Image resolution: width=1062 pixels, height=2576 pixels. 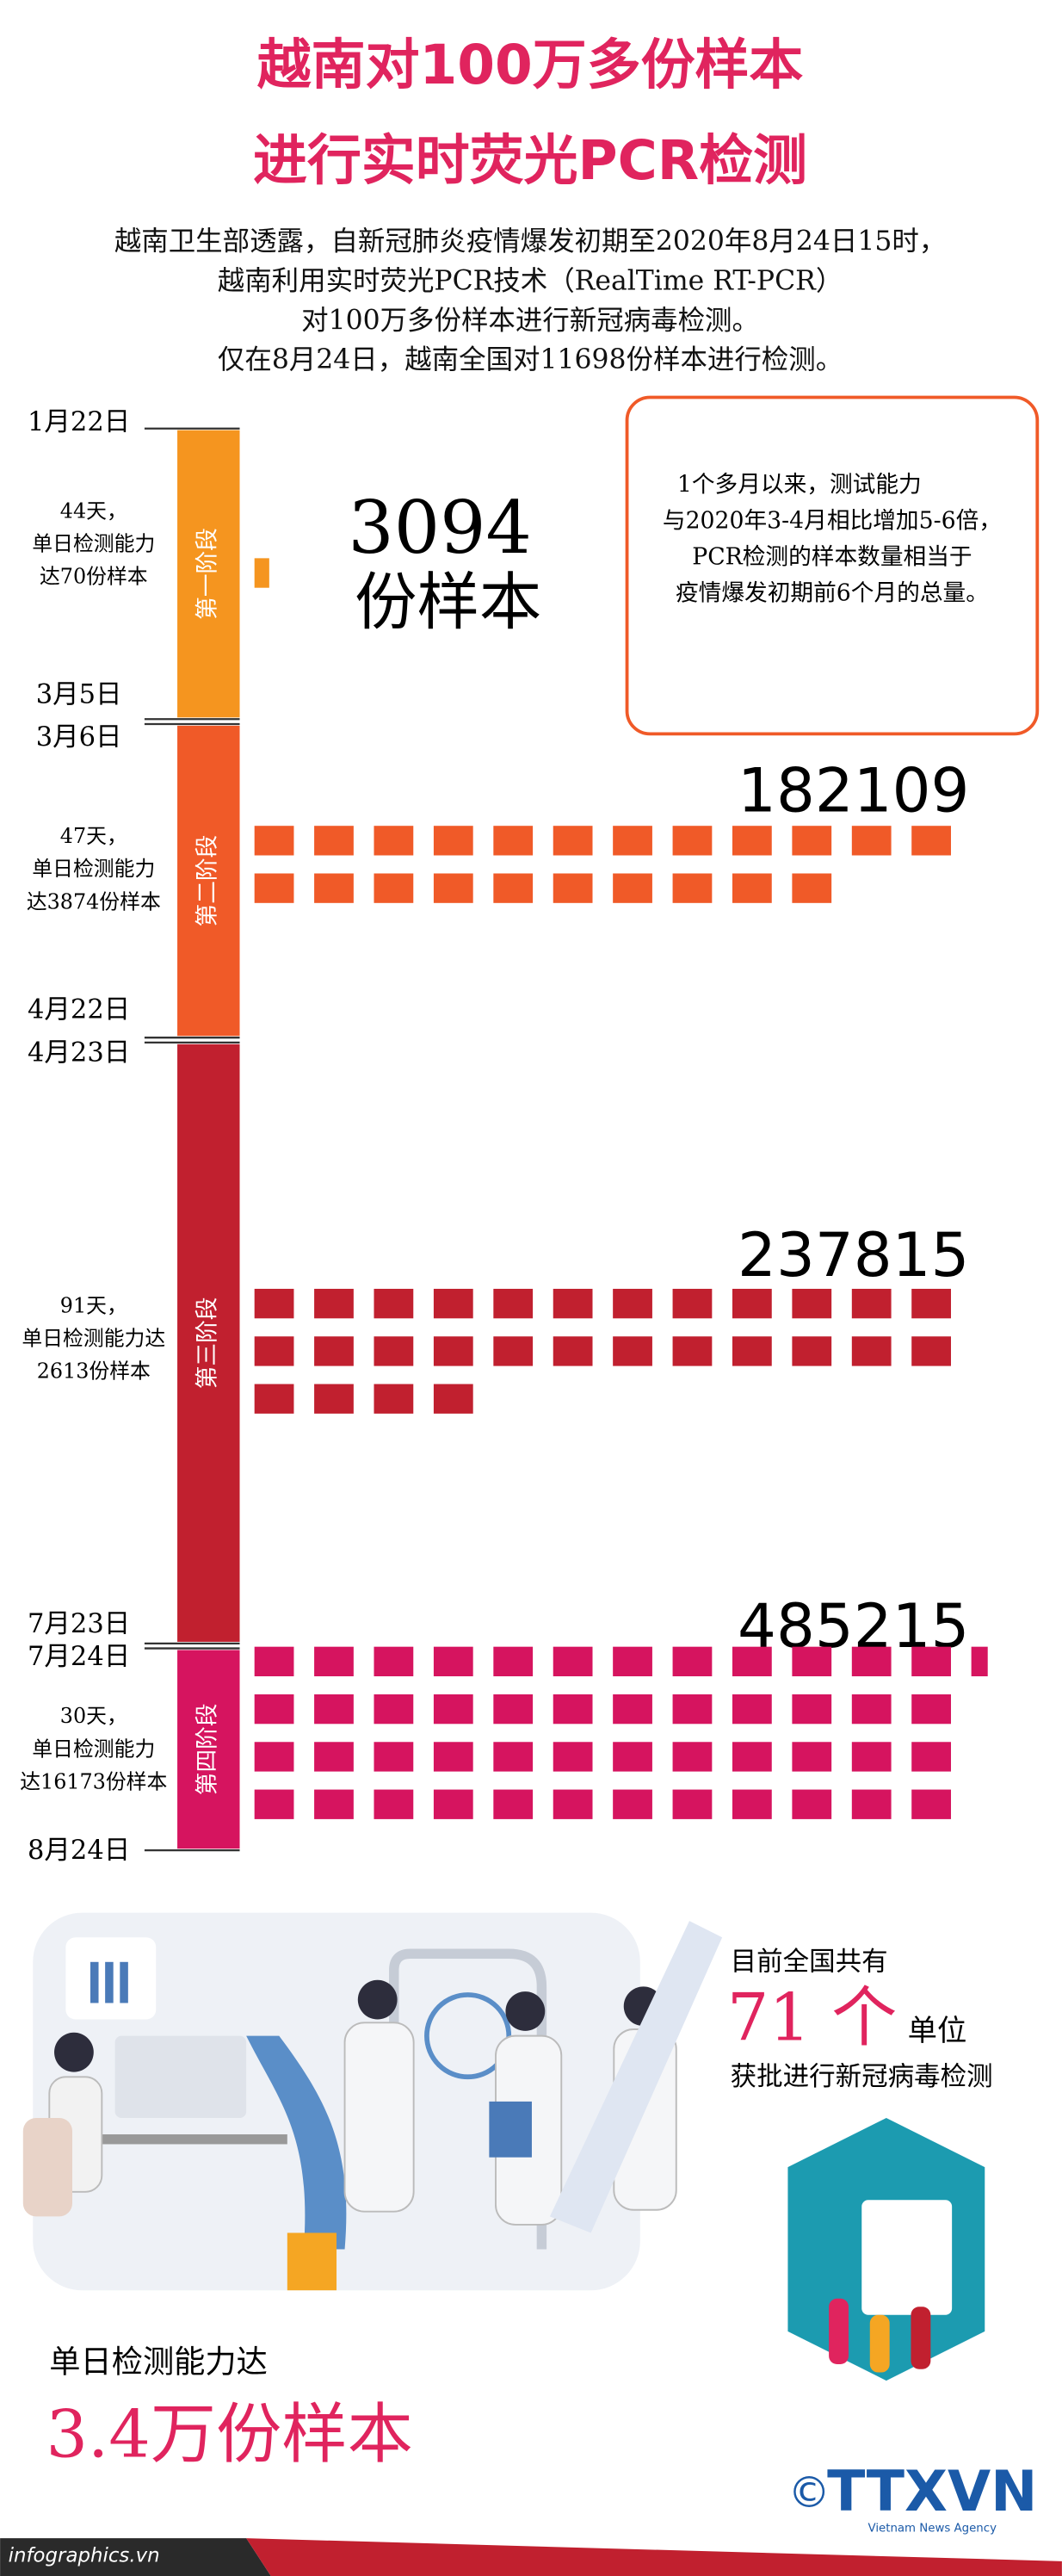 What do you see at coordinates (510, 2129) in the screenshot?
I see `clipboard` at bounding box center [510, 2129].